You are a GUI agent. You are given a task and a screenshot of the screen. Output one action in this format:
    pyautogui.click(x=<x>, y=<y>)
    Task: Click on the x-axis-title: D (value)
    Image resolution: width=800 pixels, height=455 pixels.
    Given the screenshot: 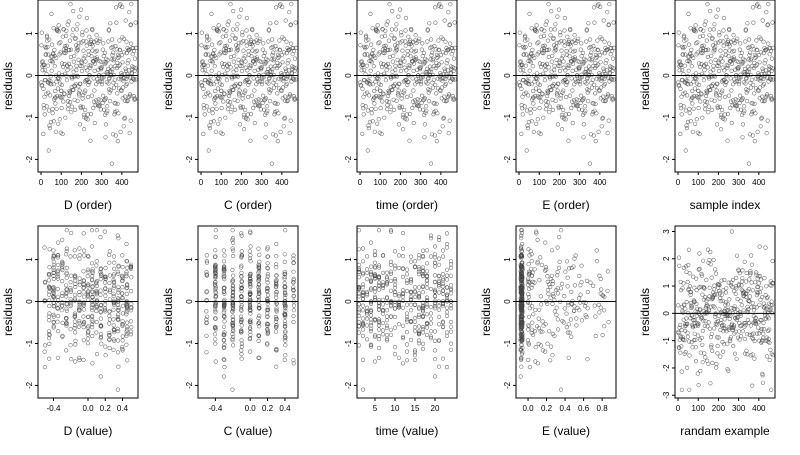 What is the action you would take?
    pyautogui.click(x=88, y=431)
    